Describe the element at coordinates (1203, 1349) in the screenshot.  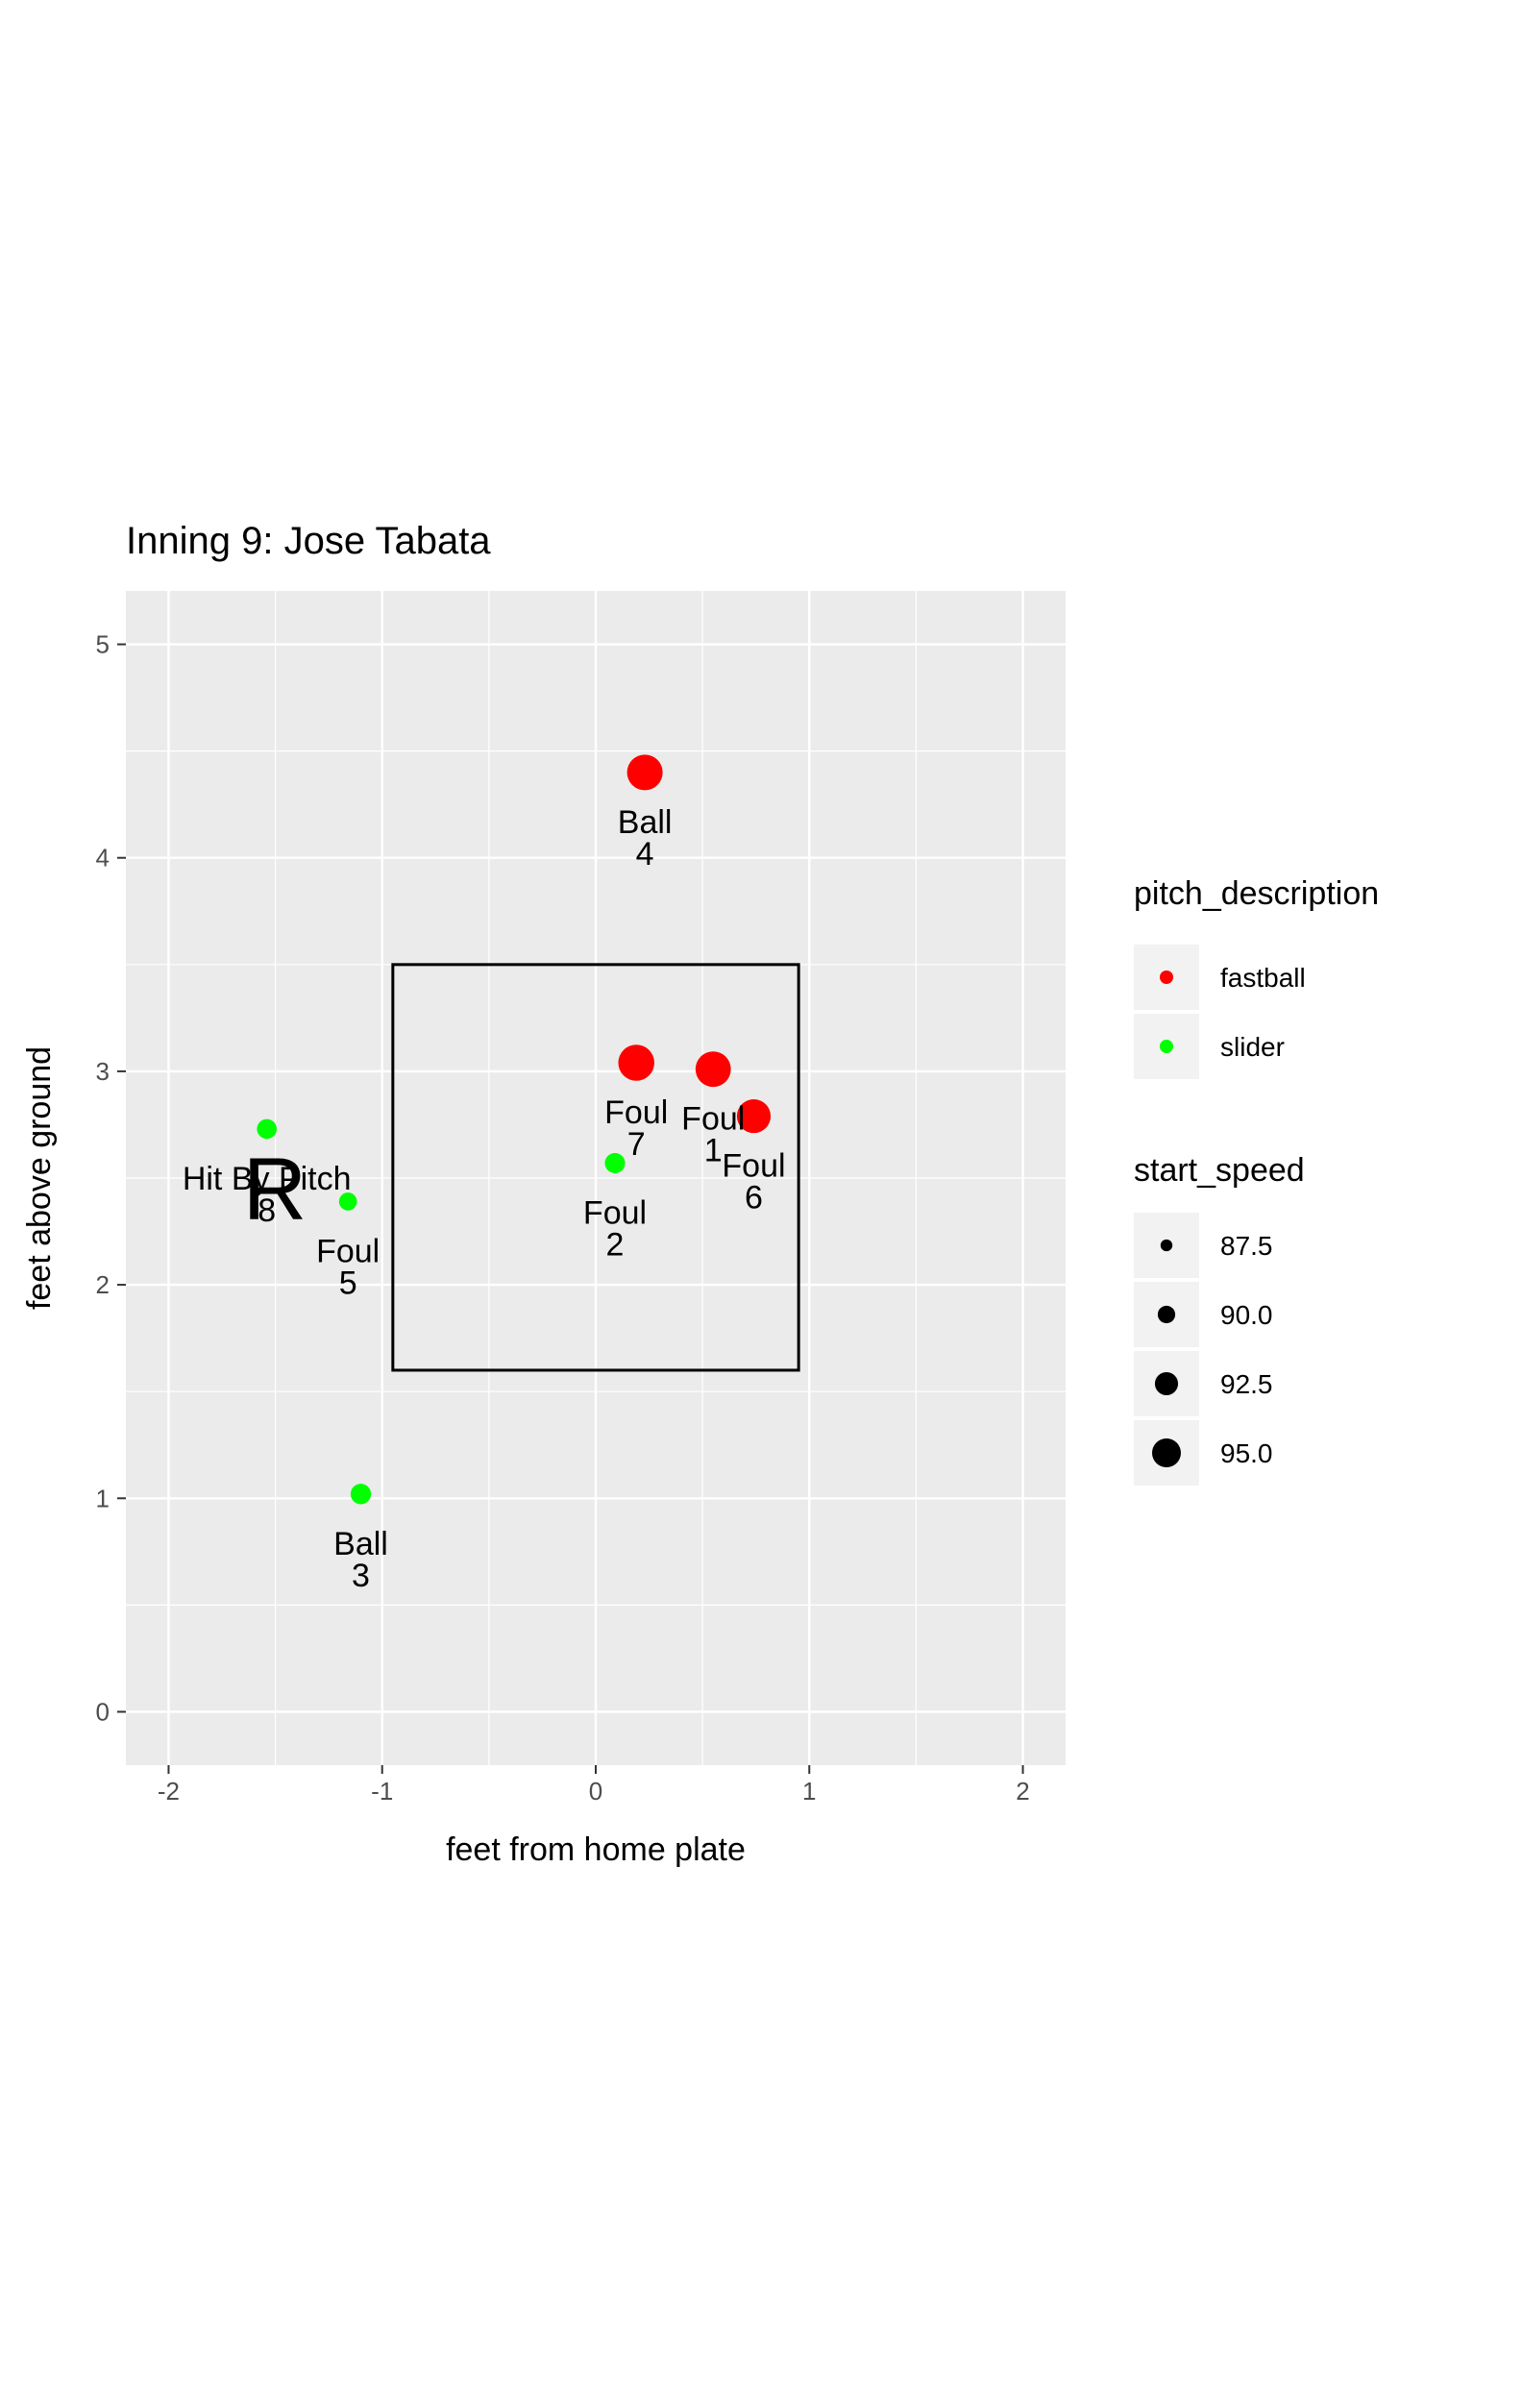
I see `legend-size-items: 87.5 90.0 92.5 95.0` at that location.